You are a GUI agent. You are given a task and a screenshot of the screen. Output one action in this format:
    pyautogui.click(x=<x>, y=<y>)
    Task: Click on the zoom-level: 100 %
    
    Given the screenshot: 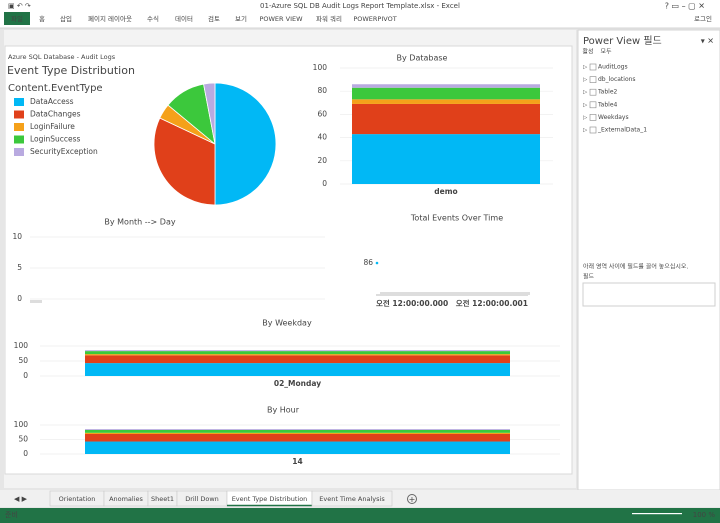 What is the action you would take?
    pyautogui.click(x=704, y=515)
    